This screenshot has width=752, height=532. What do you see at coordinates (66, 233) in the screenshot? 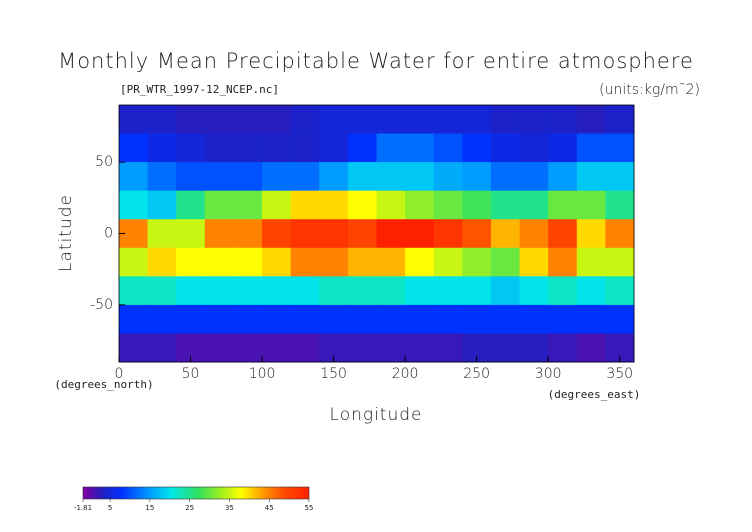
I see `y-axis-label: Latitude` at bounding box center [66, 233].